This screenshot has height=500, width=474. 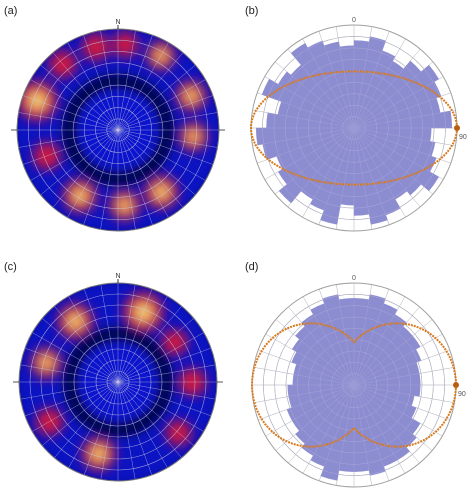 I want to click on fit-marker, so click(x=457, y=128).